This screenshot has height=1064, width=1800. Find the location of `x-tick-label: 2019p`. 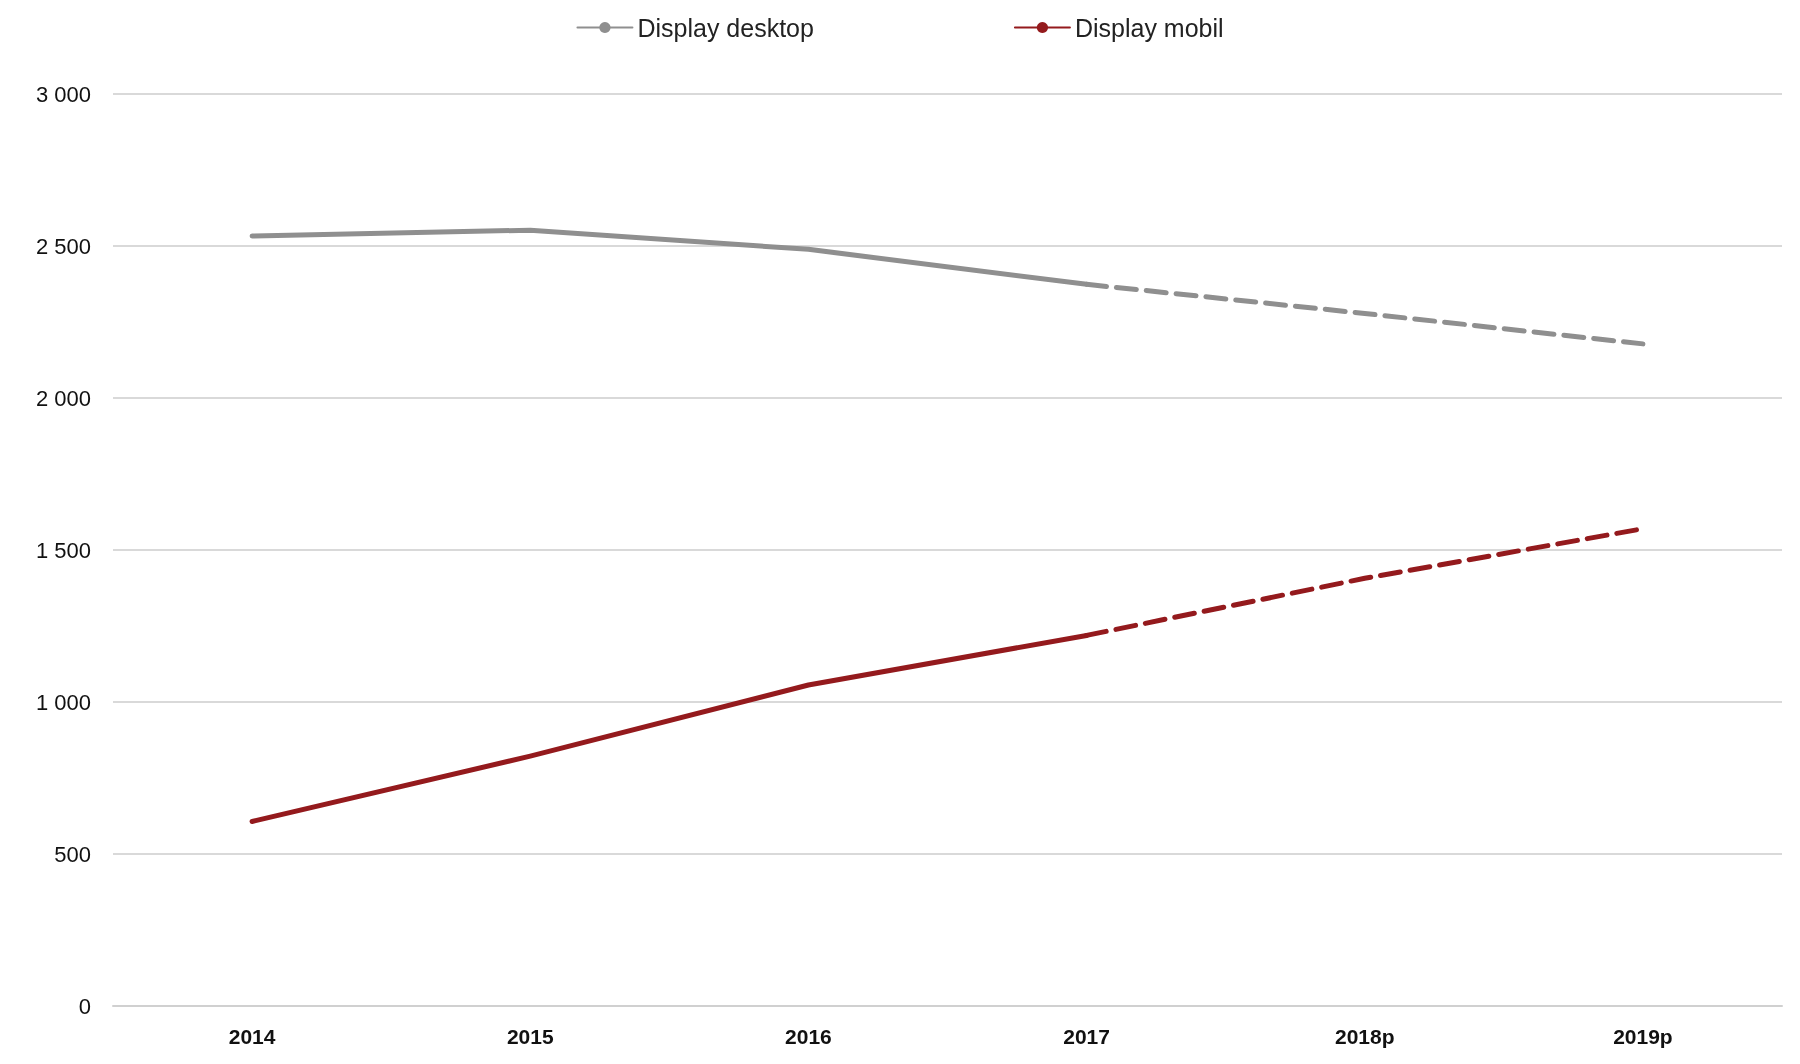

x-tick-label: 2019p is located at coordinates (1643, 1036).